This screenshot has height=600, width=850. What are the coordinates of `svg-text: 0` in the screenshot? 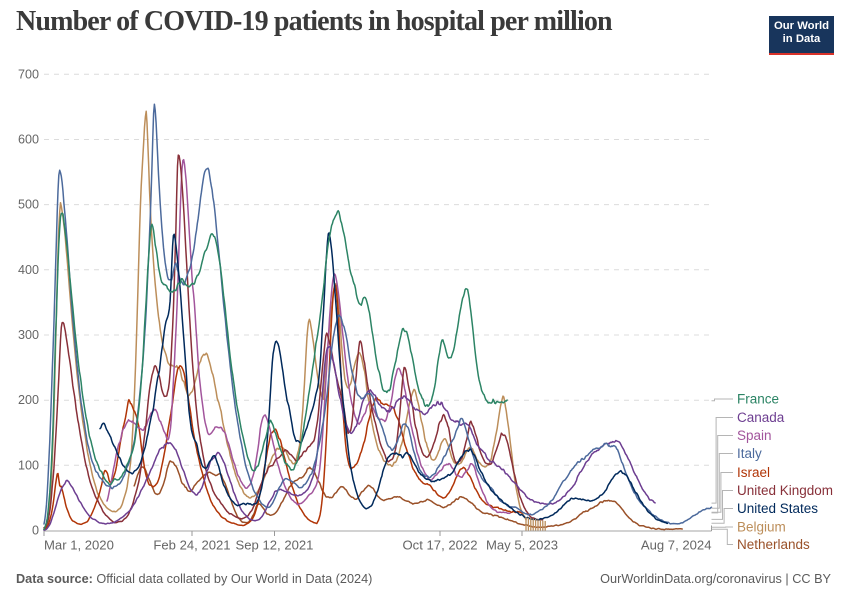 It's located at (35, 531).